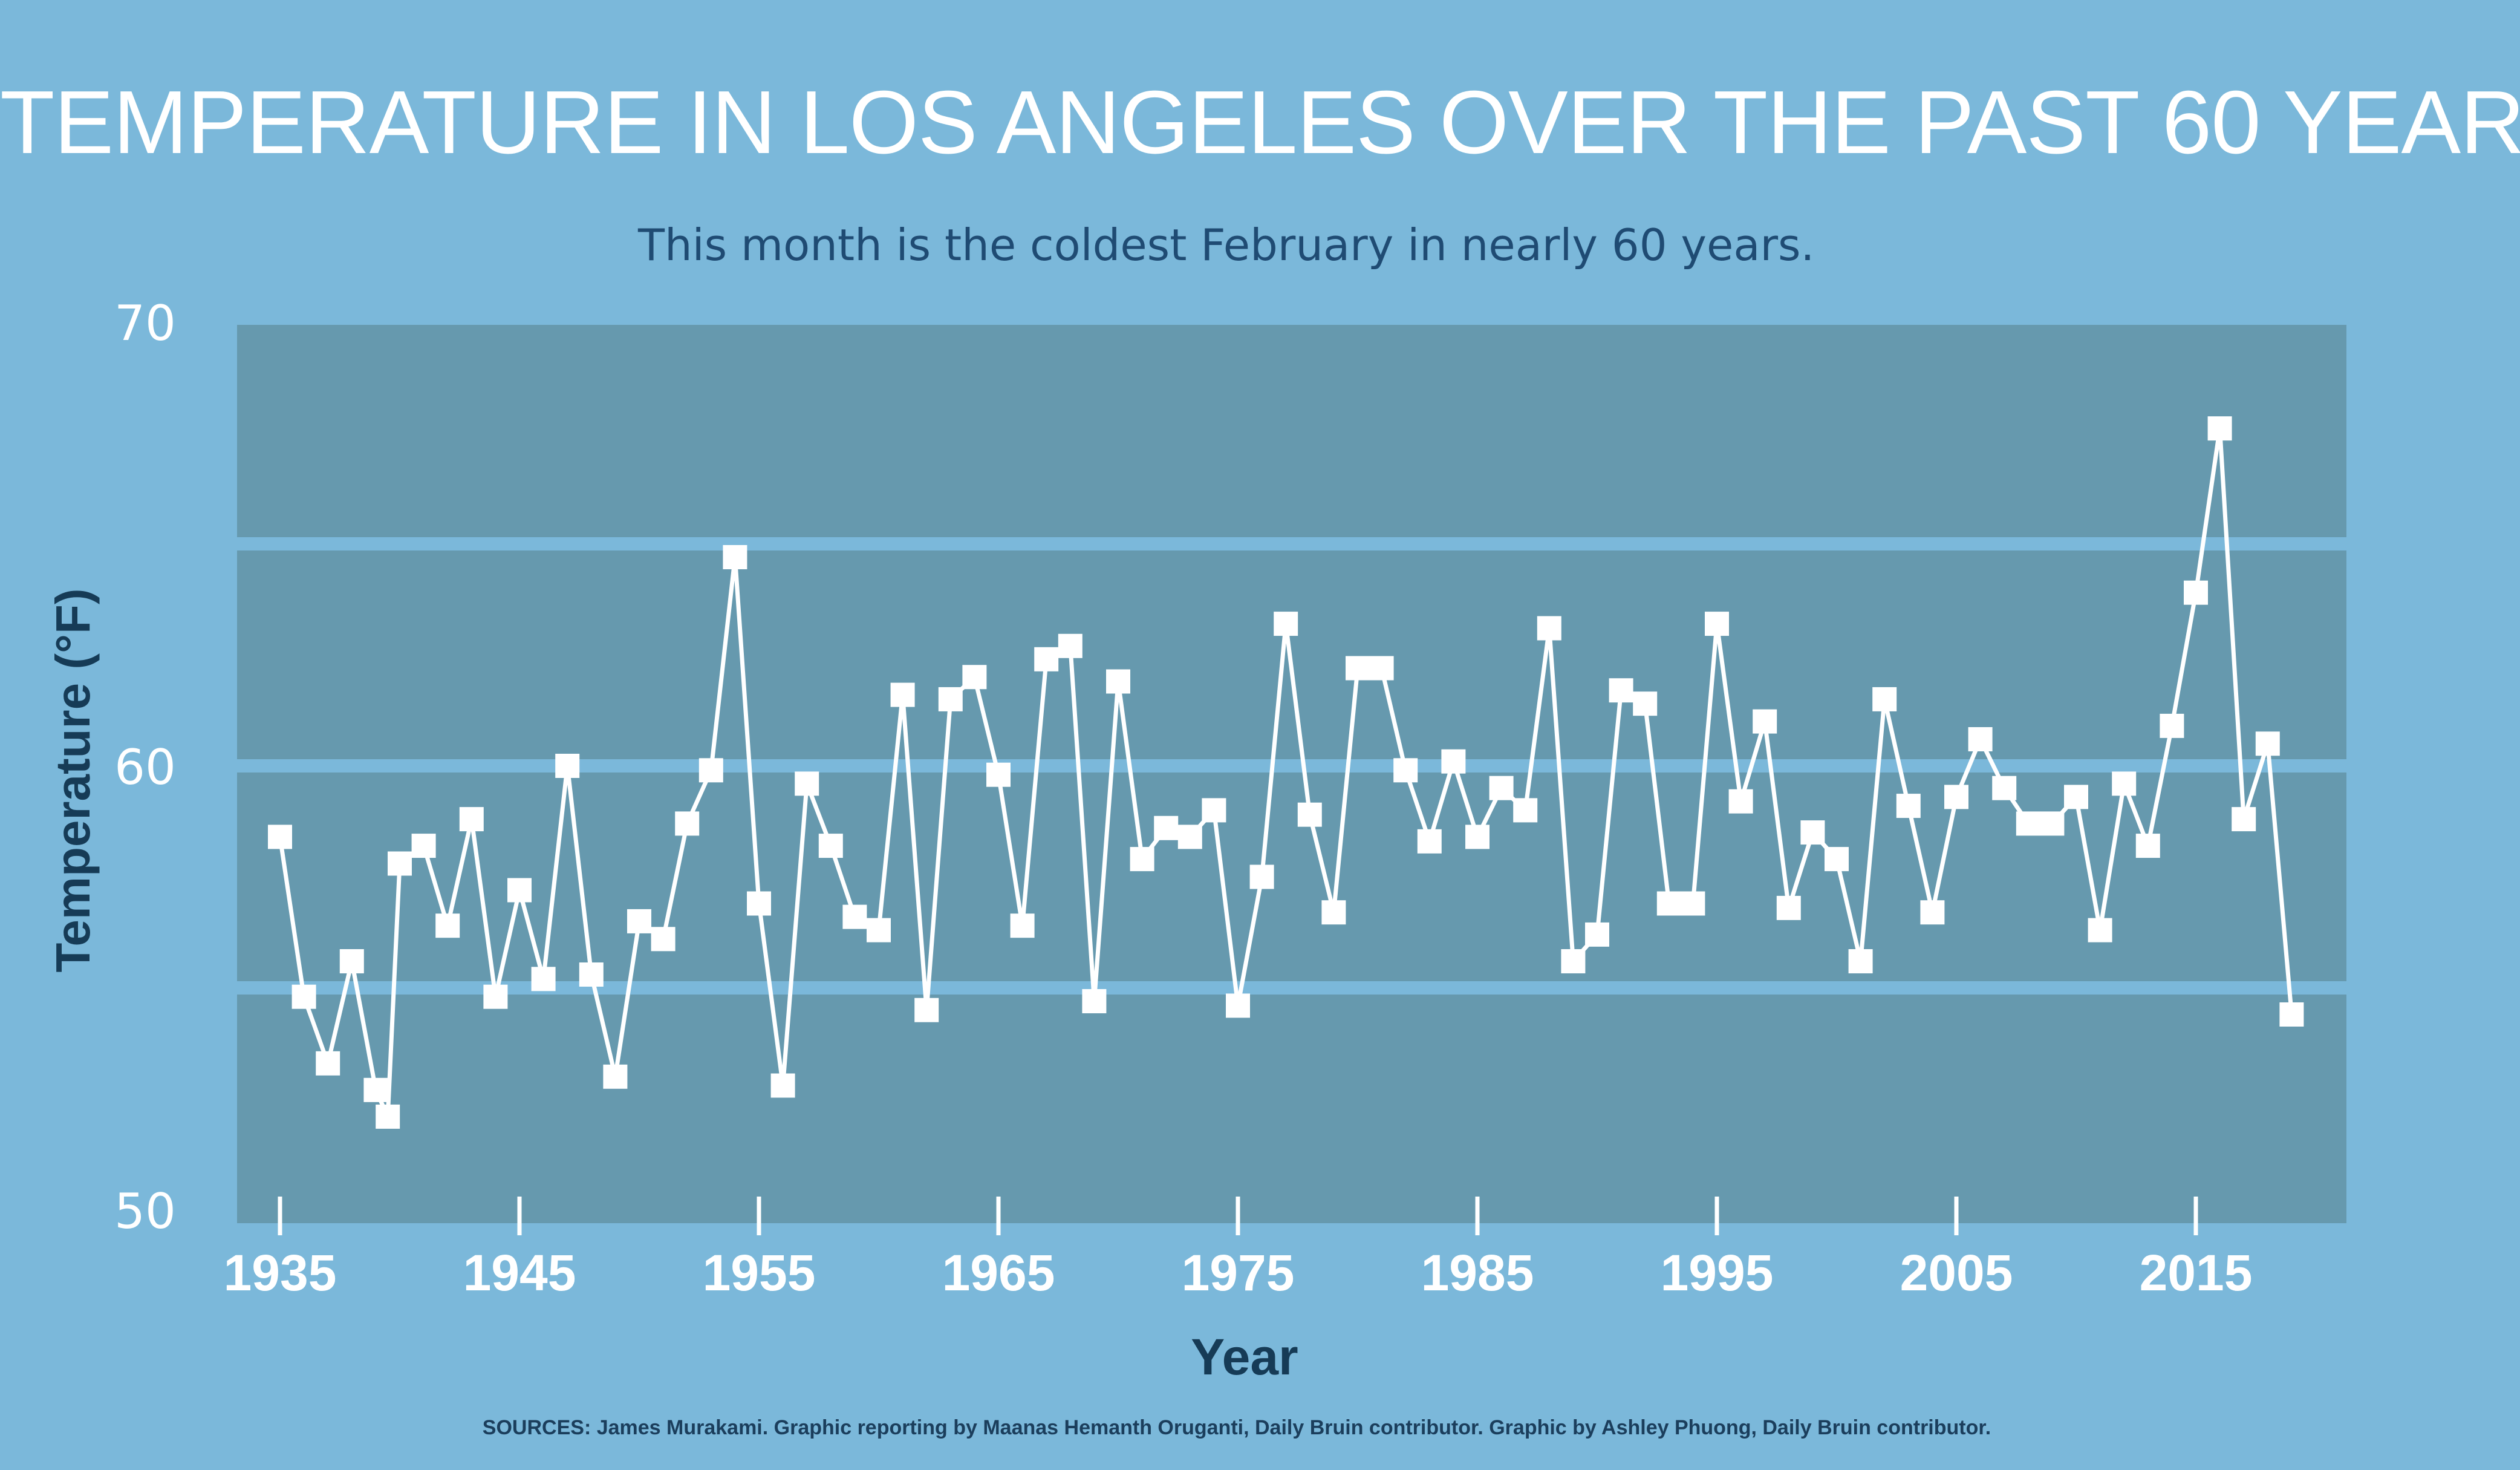 Image resolution: width=2520 pixels, height=1470 pixels. Describe the element at coordinates (280, 1273) in the screenshot. I see `x-tick-label-1935: 1935` at that location.